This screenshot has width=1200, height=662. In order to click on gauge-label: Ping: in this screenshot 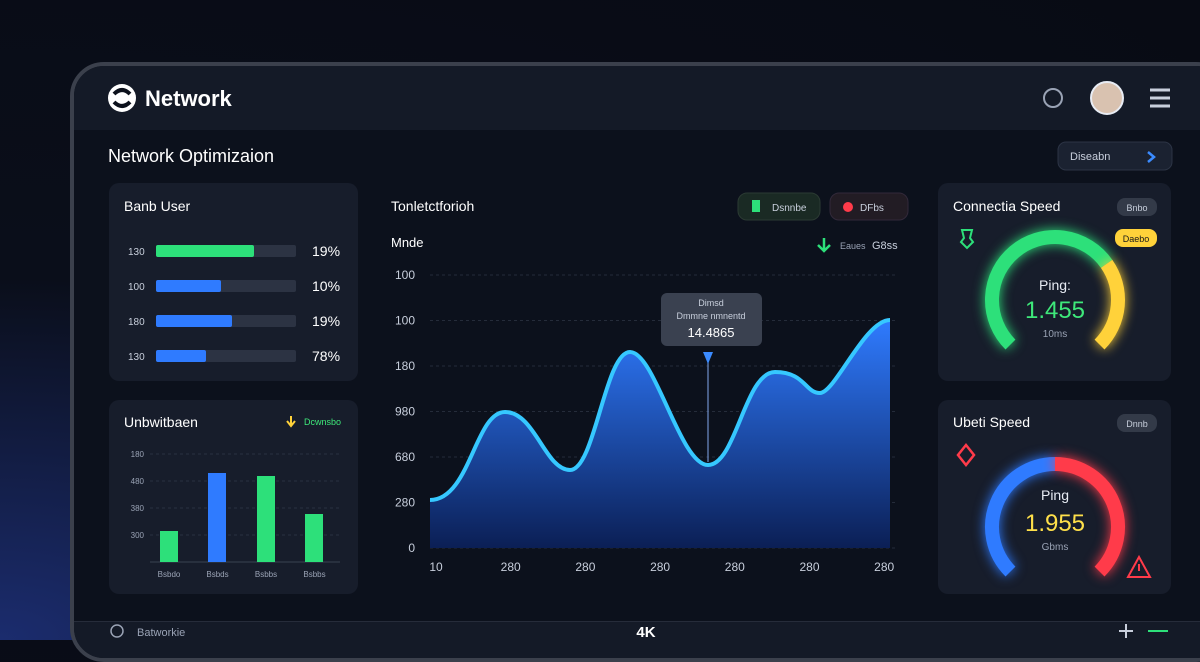, I will do `click(1055, 285)`.